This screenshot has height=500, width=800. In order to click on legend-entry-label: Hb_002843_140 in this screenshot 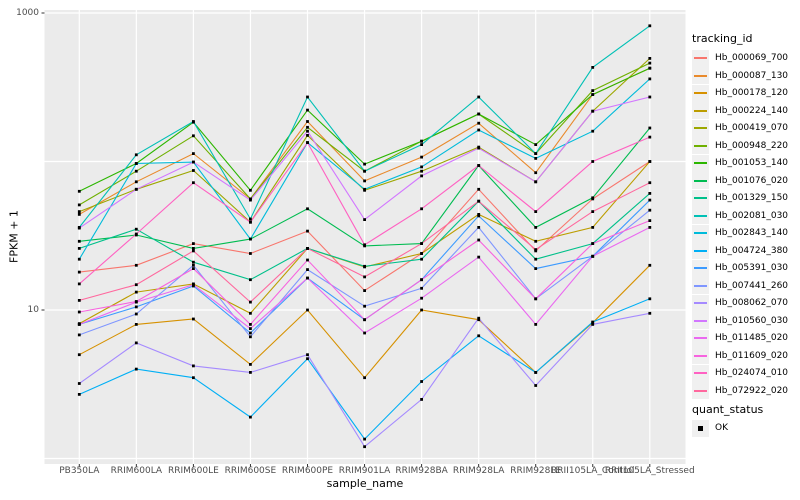, I will do `click(752, 233)`.